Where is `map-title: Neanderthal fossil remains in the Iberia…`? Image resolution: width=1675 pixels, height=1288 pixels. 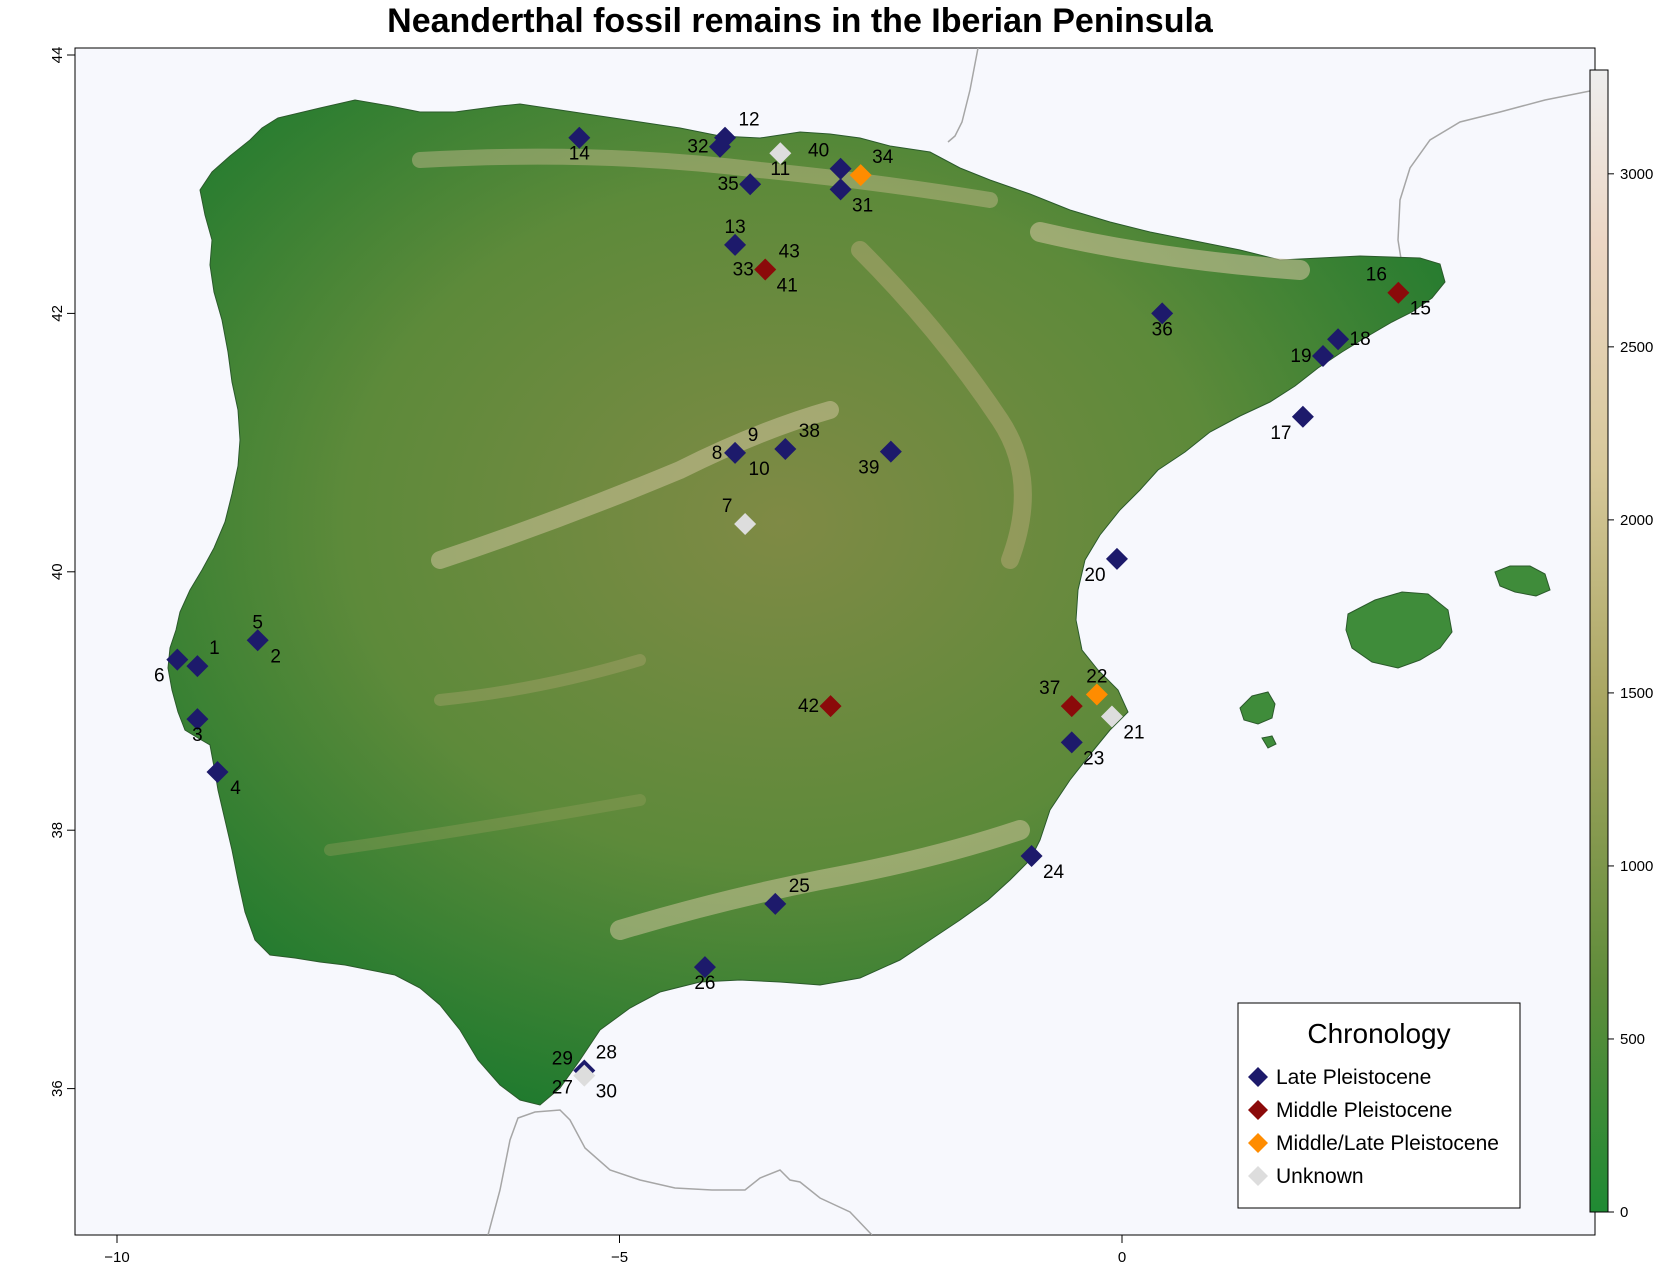 map-title: Neanderthal fossil remains in the Iberia… is located at coordinates (800, 21).